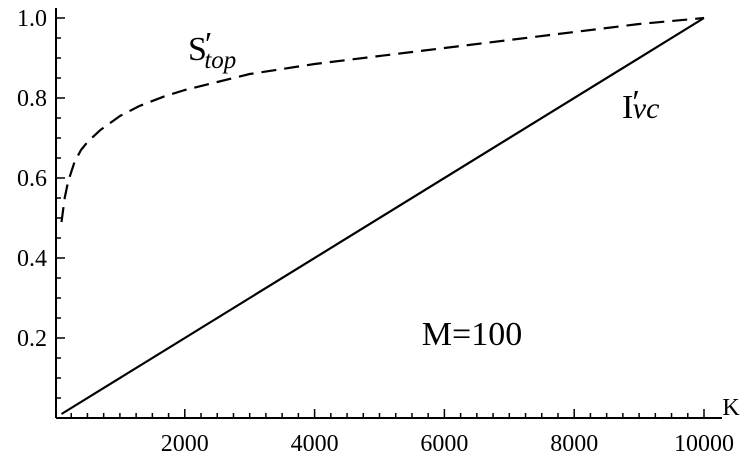 Image resolution: width=754 pixels, height=462 pixels. I want to click on x-ticks, so click(387, 413).